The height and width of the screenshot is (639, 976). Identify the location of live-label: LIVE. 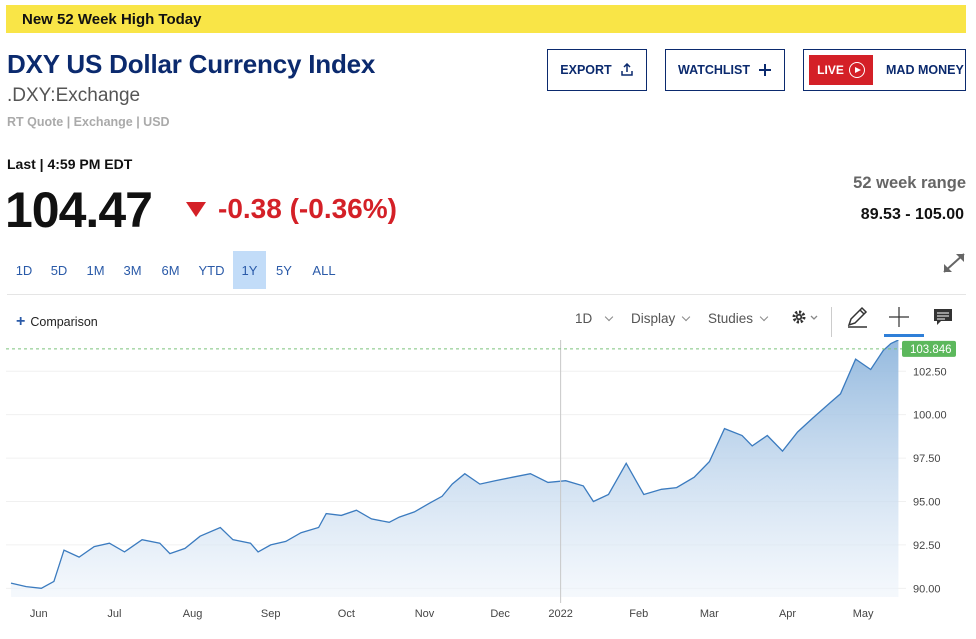
(830, 70).